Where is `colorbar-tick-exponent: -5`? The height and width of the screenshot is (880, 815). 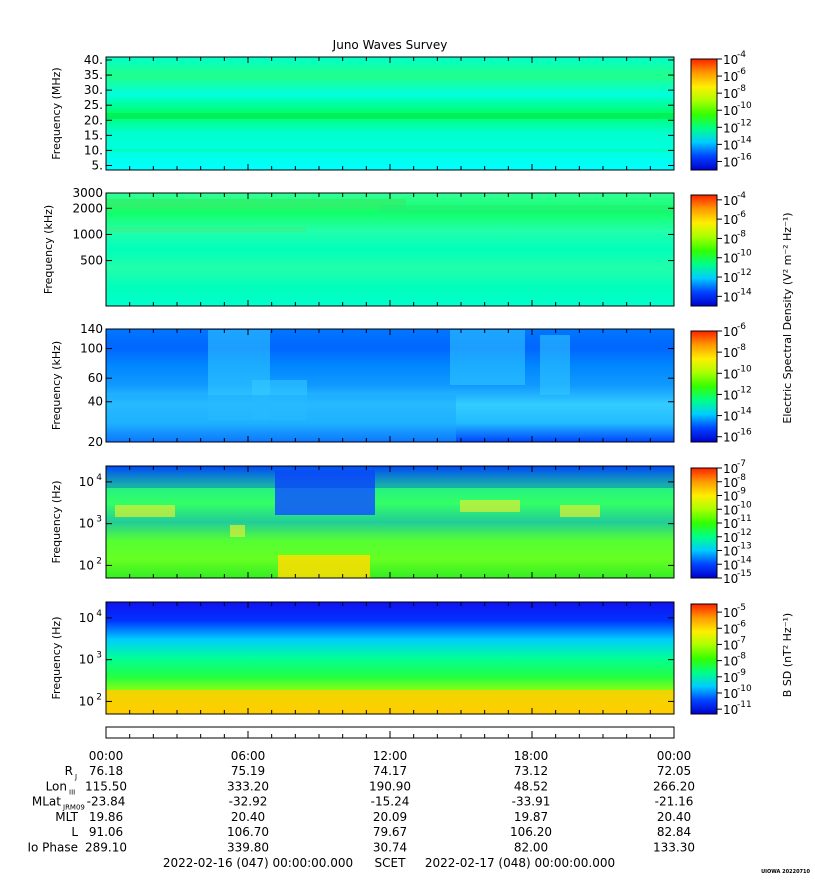
colorbar-tick-exponent: -5 is located at coordinates (741, 608).